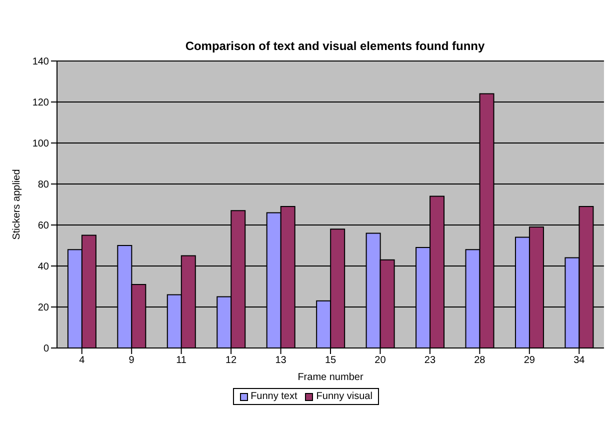 This screenshot has height=421, width=605. What do you see at coordinates (41, 103) in the screenshot?
I see `y-tick-label: 120` at bounding box center [41, 103].